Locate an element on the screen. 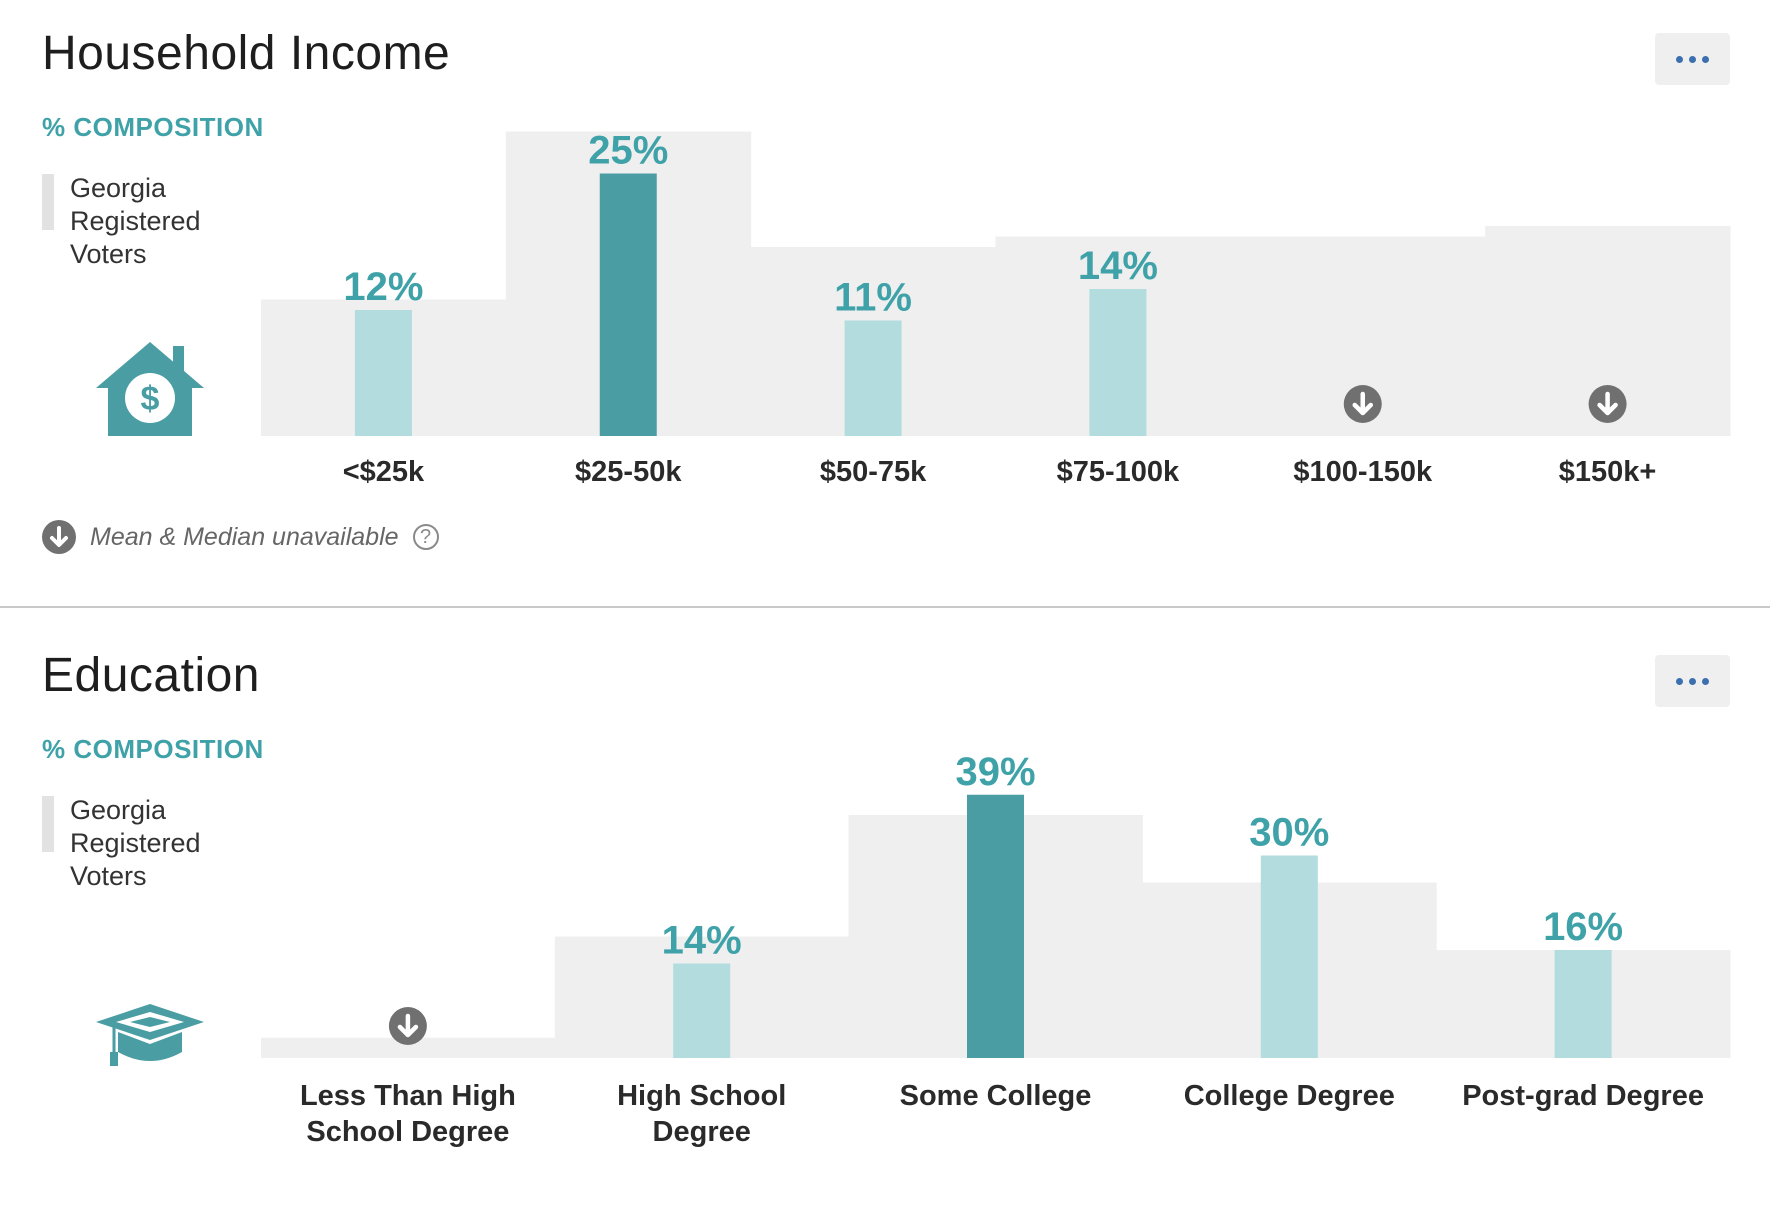  category-label: $75-100k is located at coordinates (1118, 472).